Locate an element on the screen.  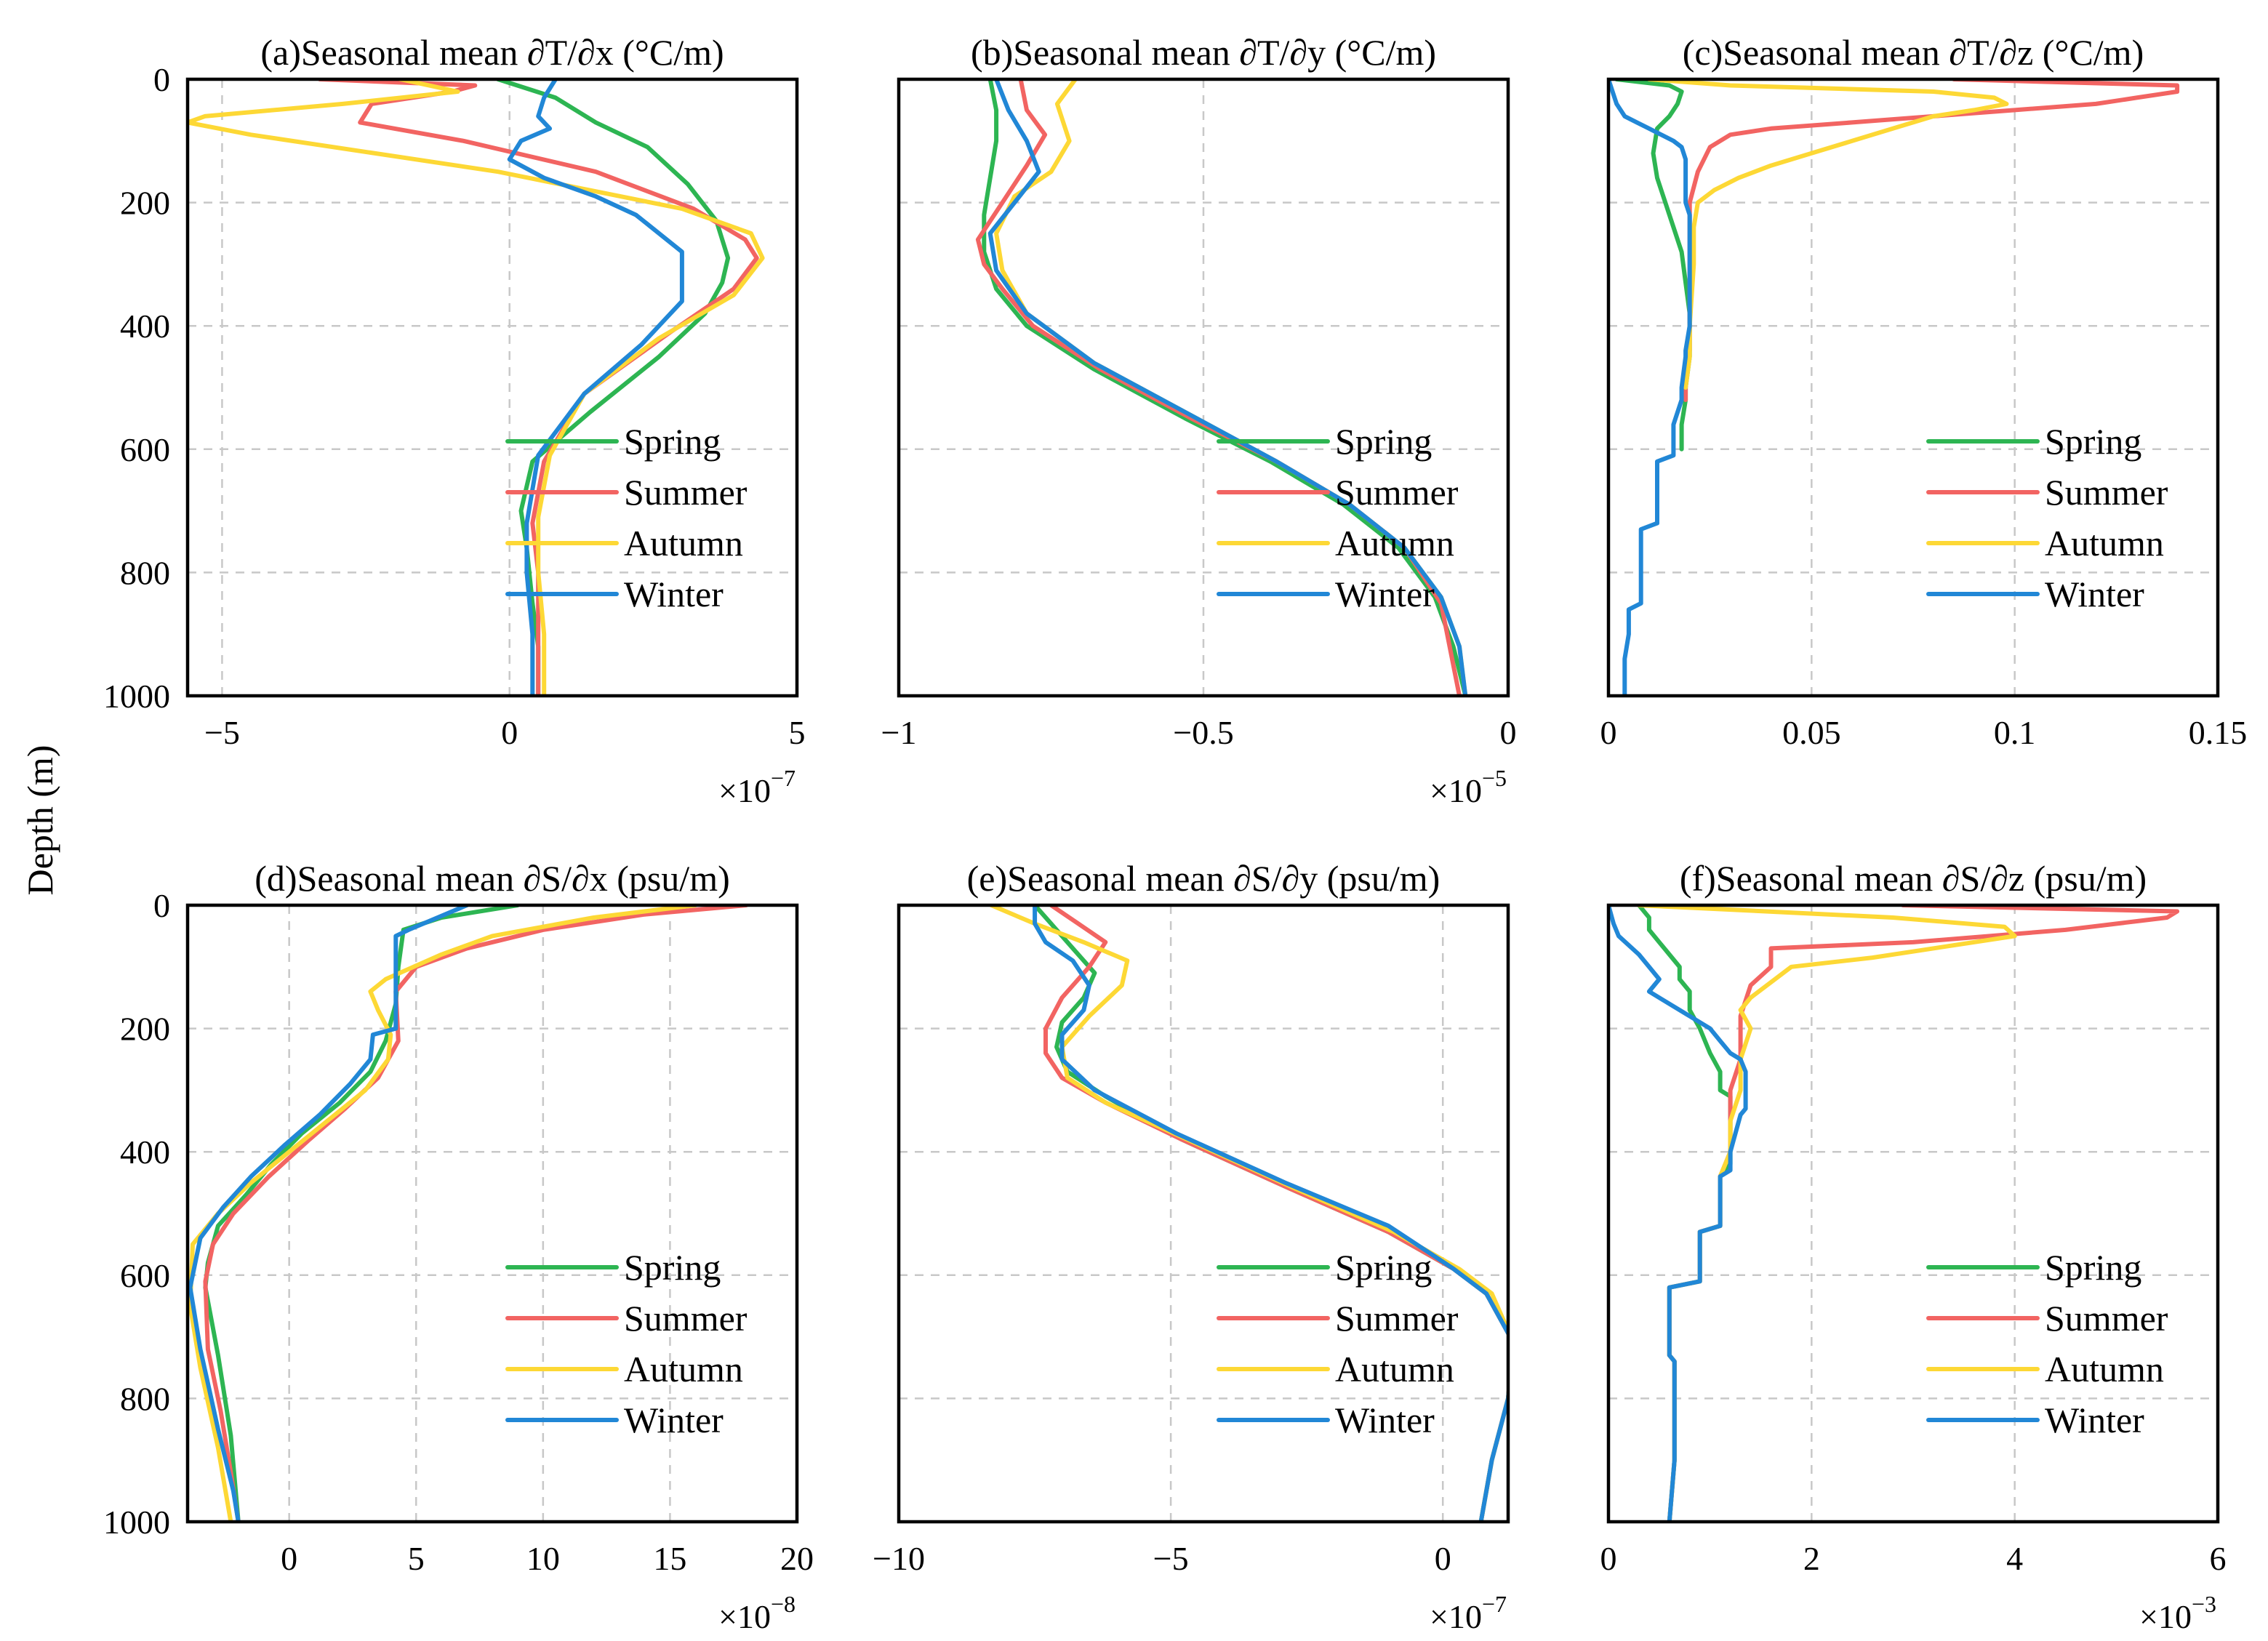
axis-multiplier: ×10⁻⁸ is located at coordinates (757, 1613).